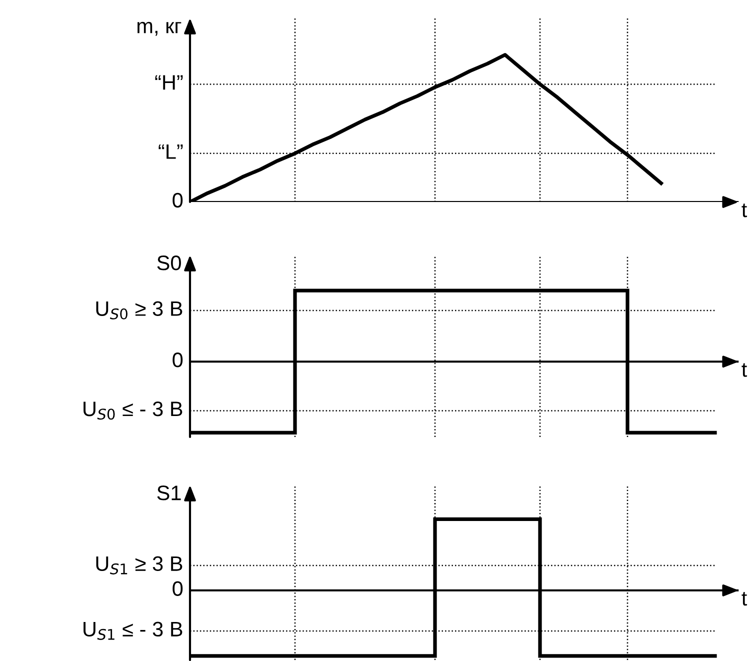 This screenshot has height=661, width=756. What do you see at coordinates (139, 565) in the screenshot?
I see `ref-line-label: U$_{S1}$ ≥ 3 В` at bounding box center [139, 565].